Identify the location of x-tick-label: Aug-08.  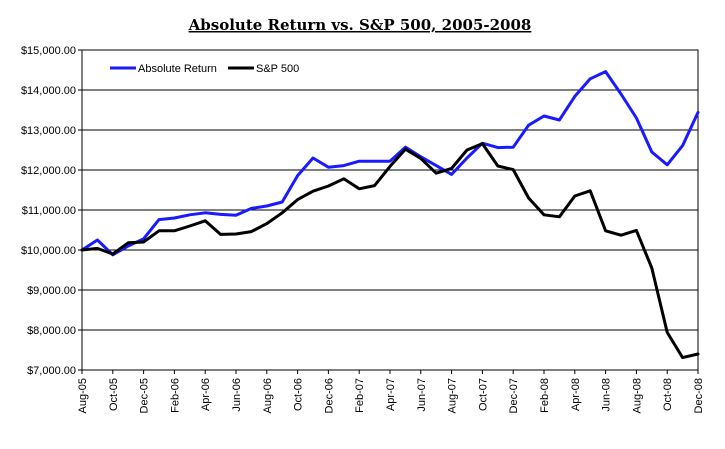
(637, 395).